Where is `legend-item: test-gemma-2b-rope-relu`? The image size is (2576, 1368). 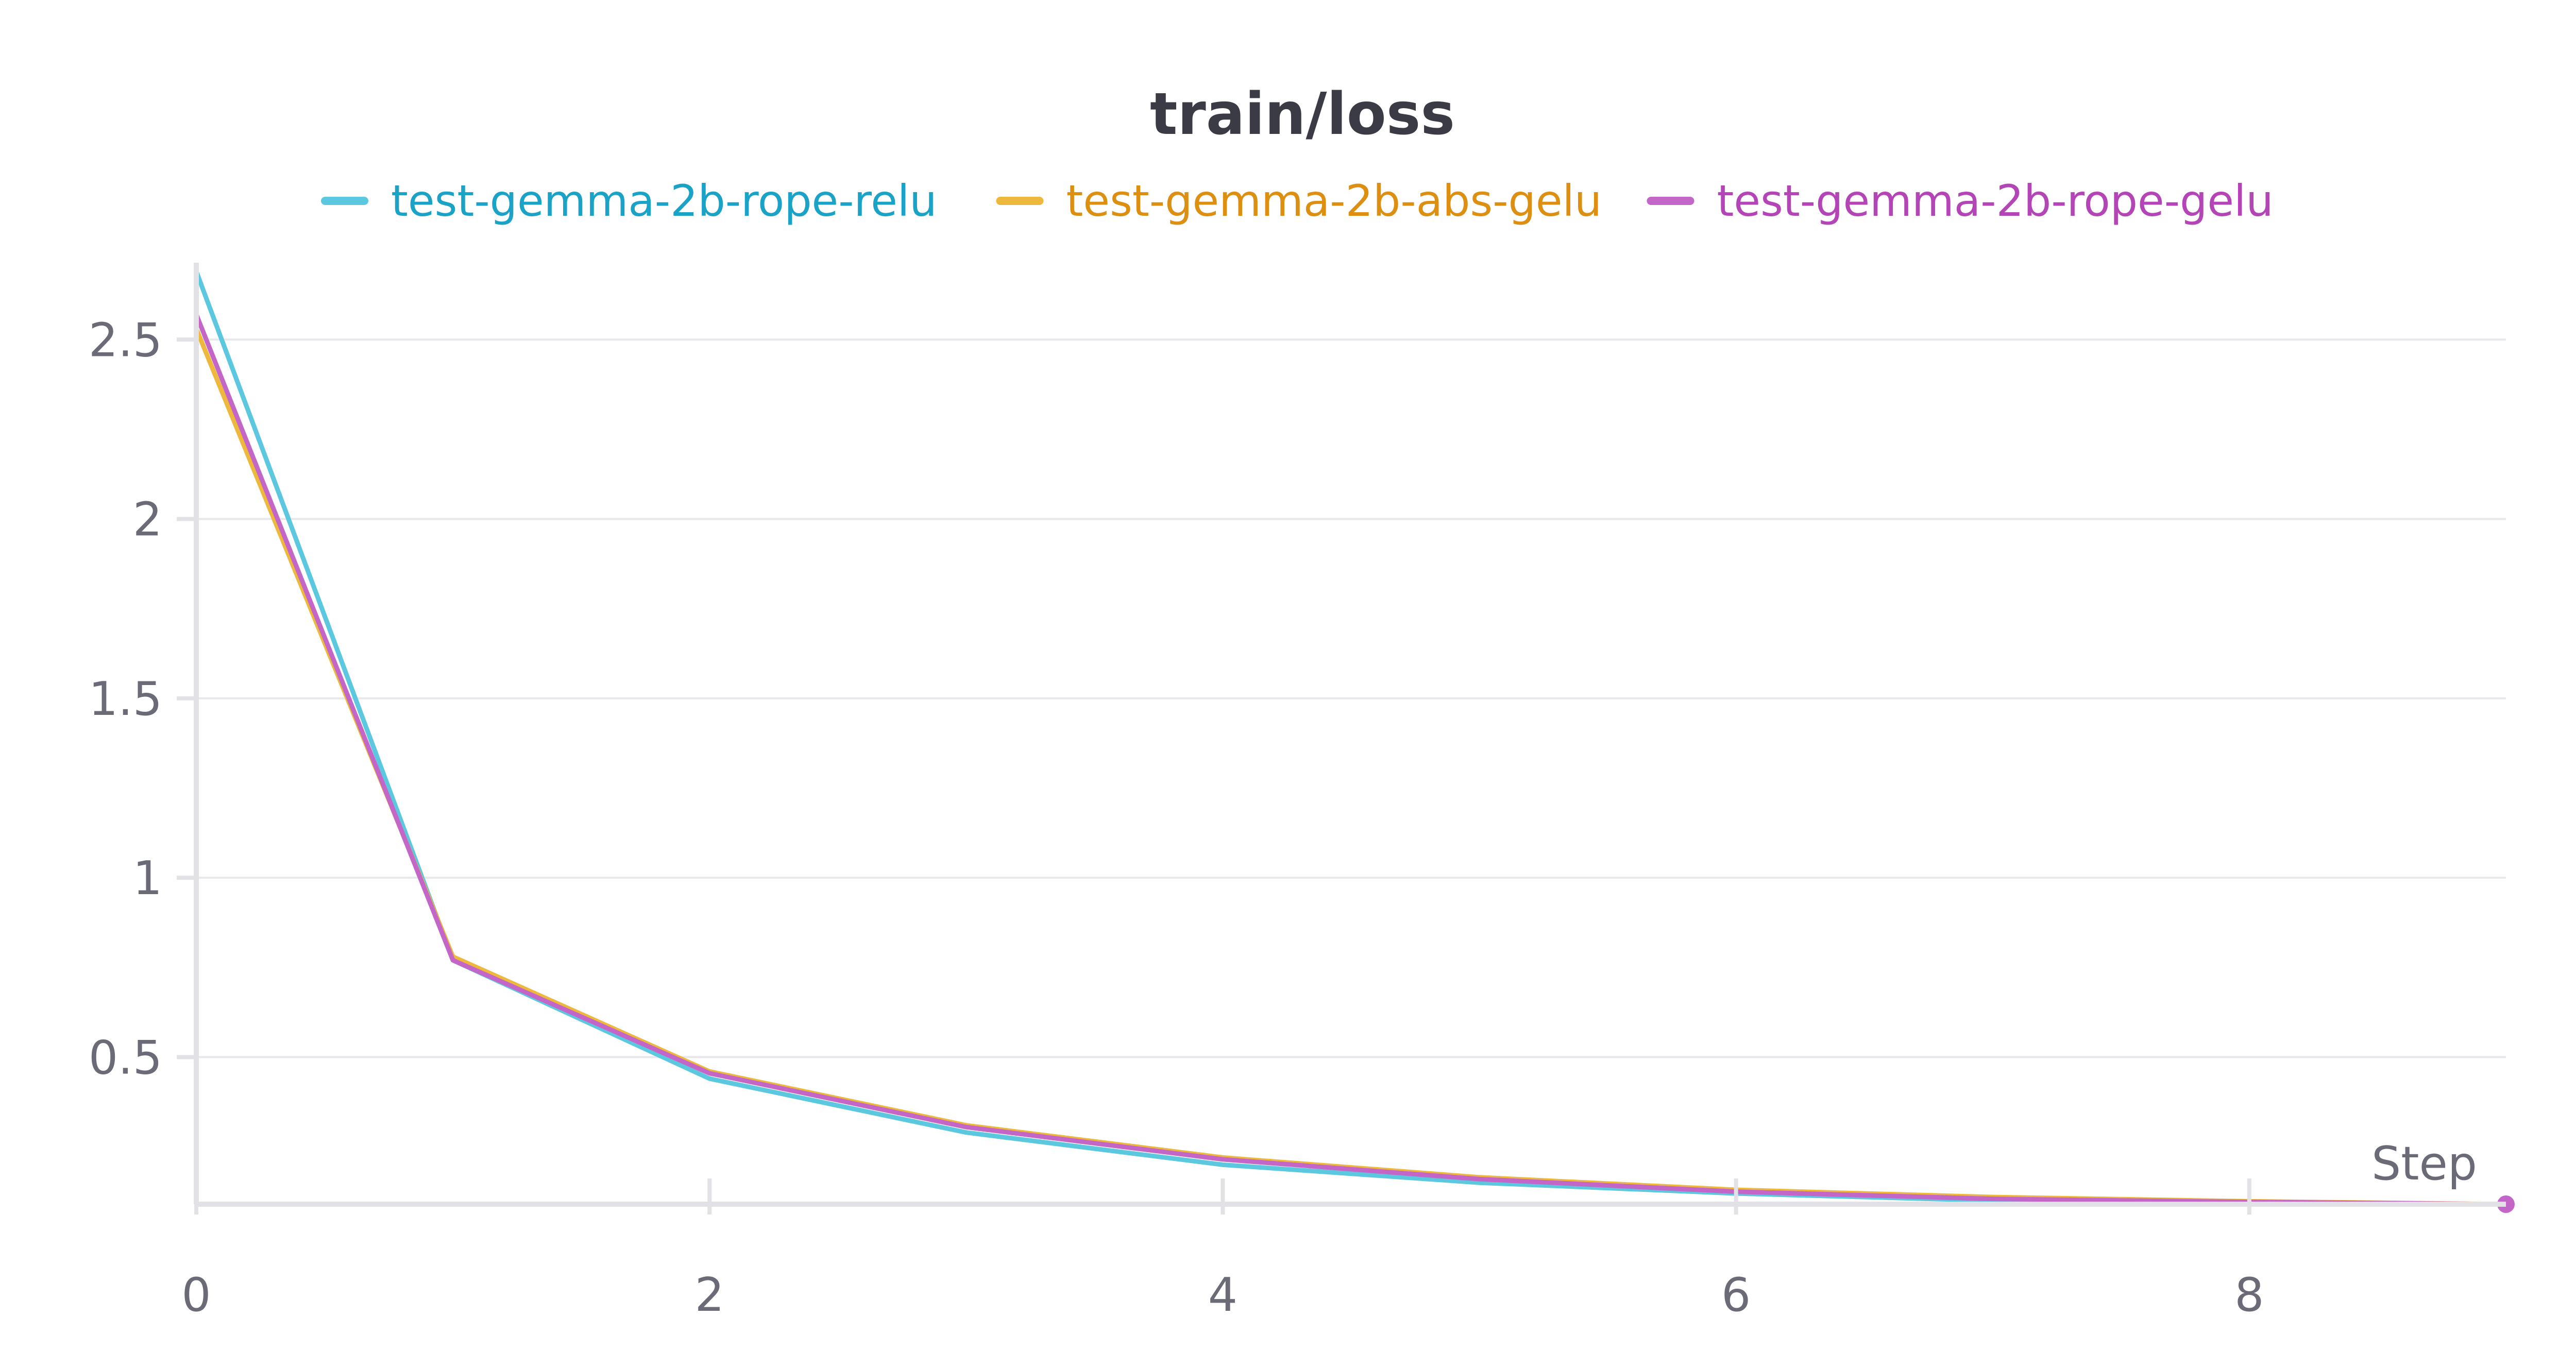 legend-item: test-gemma-2b-rope-relu is located at coordinates (629, 201).